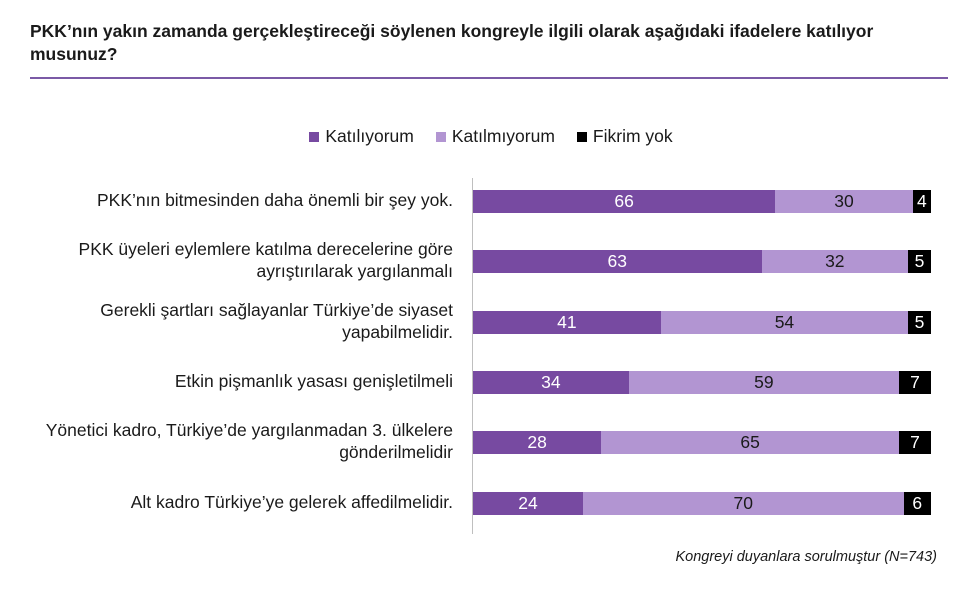 This screenshot has height=602, width=967. I want to click on agree-segment: 24, so click(528, 503).